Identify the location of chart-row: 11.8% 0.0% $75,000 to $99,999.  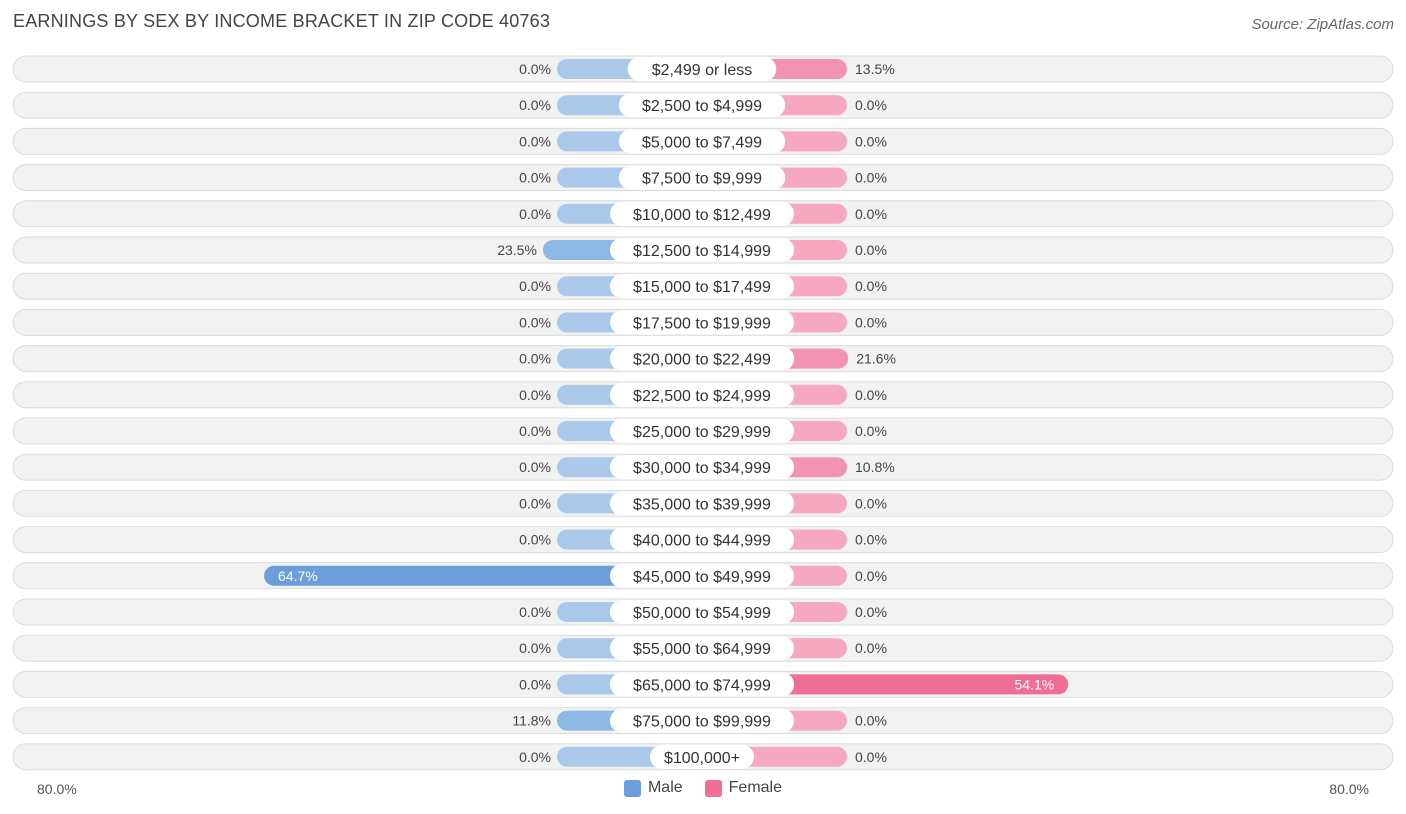
(703, 721).